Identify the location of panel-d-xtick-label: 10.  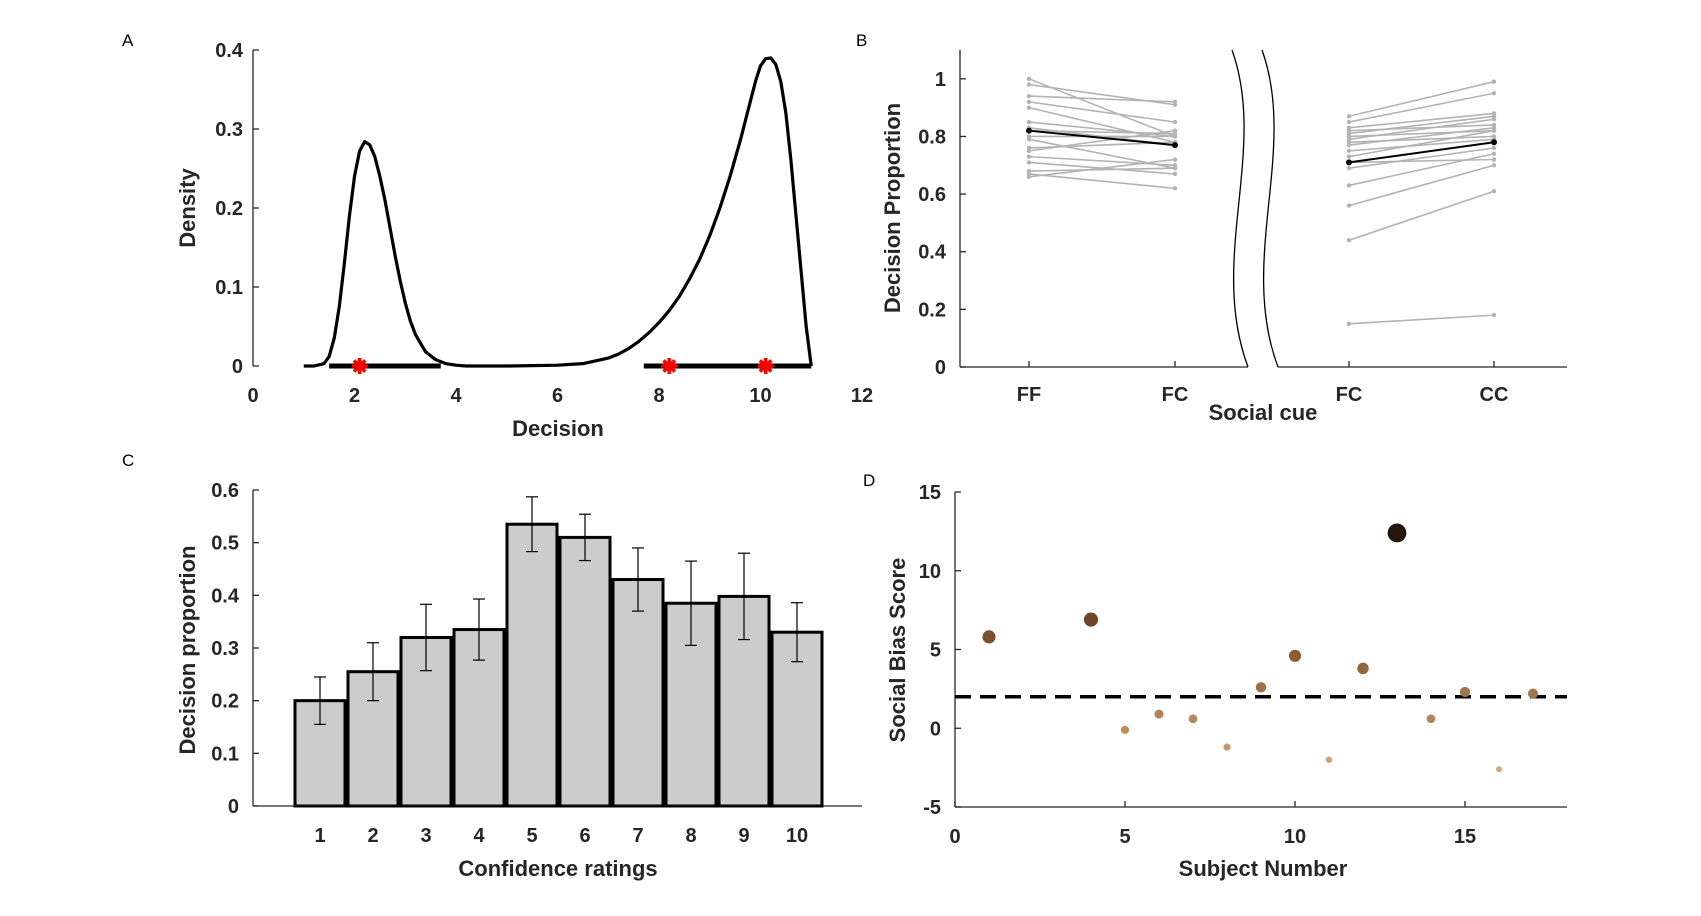
(1295, 837).